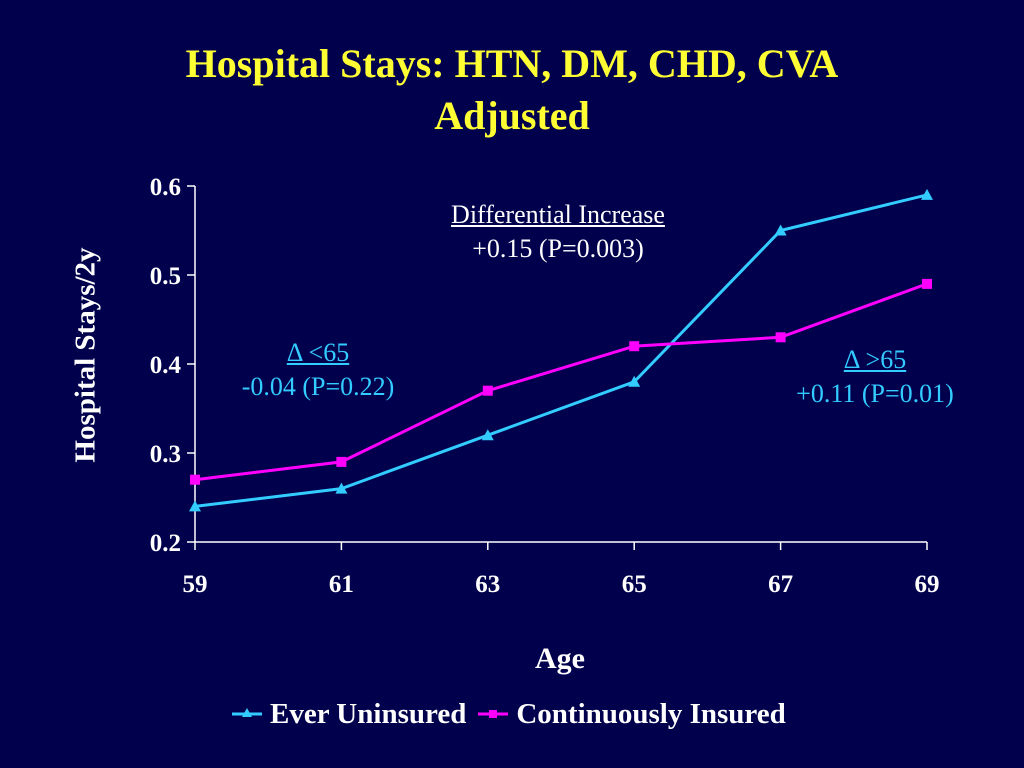 This screenshot has width=1024, height=768. What do you see at coordinates (318, 370) in the screenshot?
I see `annotation-under-65: Δ <65 -0.04 (P=0.22)` at bounding box center [318, 370].